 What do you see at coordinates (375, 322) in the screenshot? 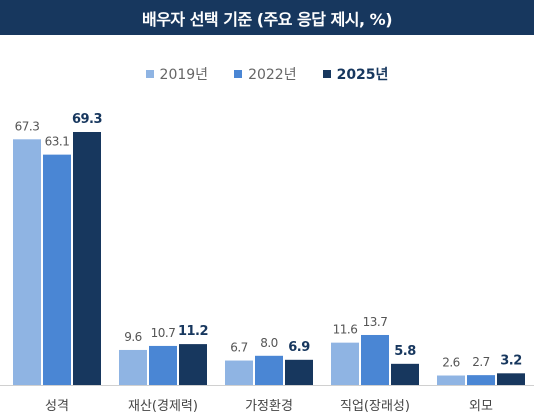
I see `value-label-2022-3: 13.7` at bounding box center [375, 322].